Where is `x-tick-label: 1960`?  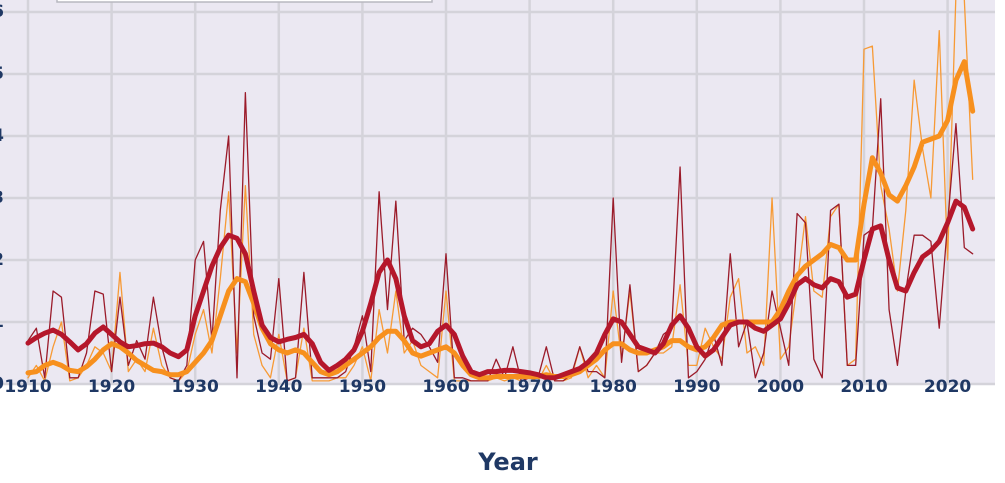
x-tick-label: 1960 is located at coordinates (445, 387).